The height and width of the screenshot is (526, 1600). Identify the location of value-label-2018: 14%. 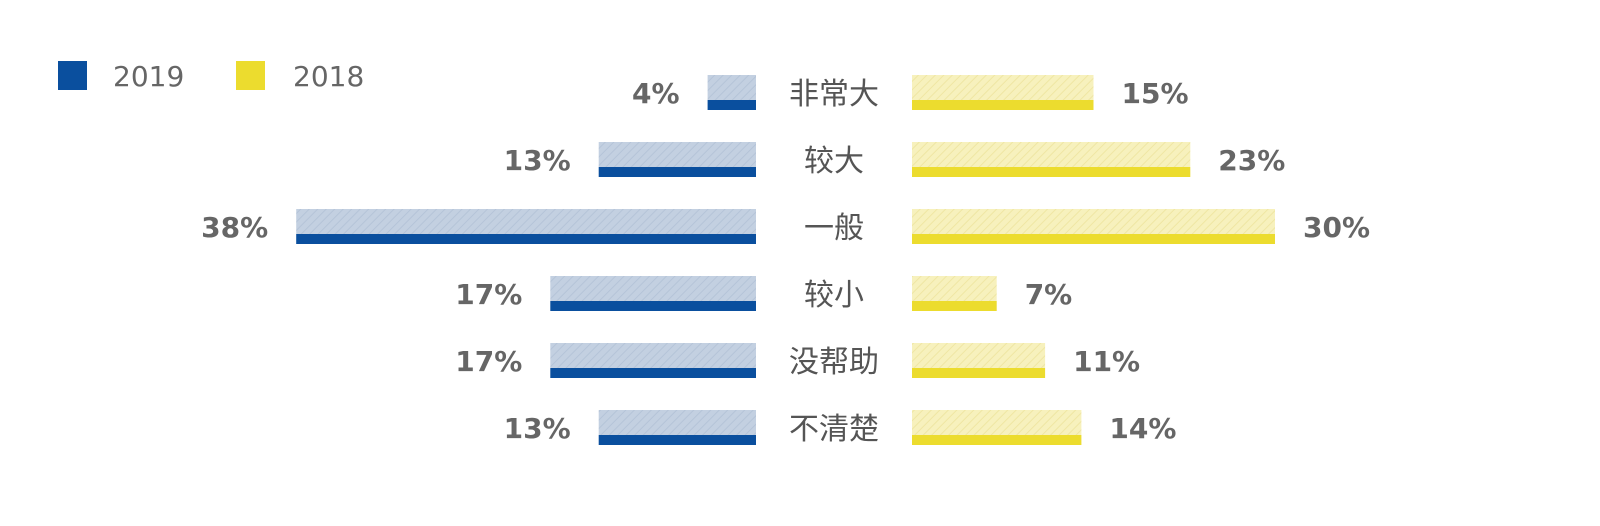
(1142, 428).